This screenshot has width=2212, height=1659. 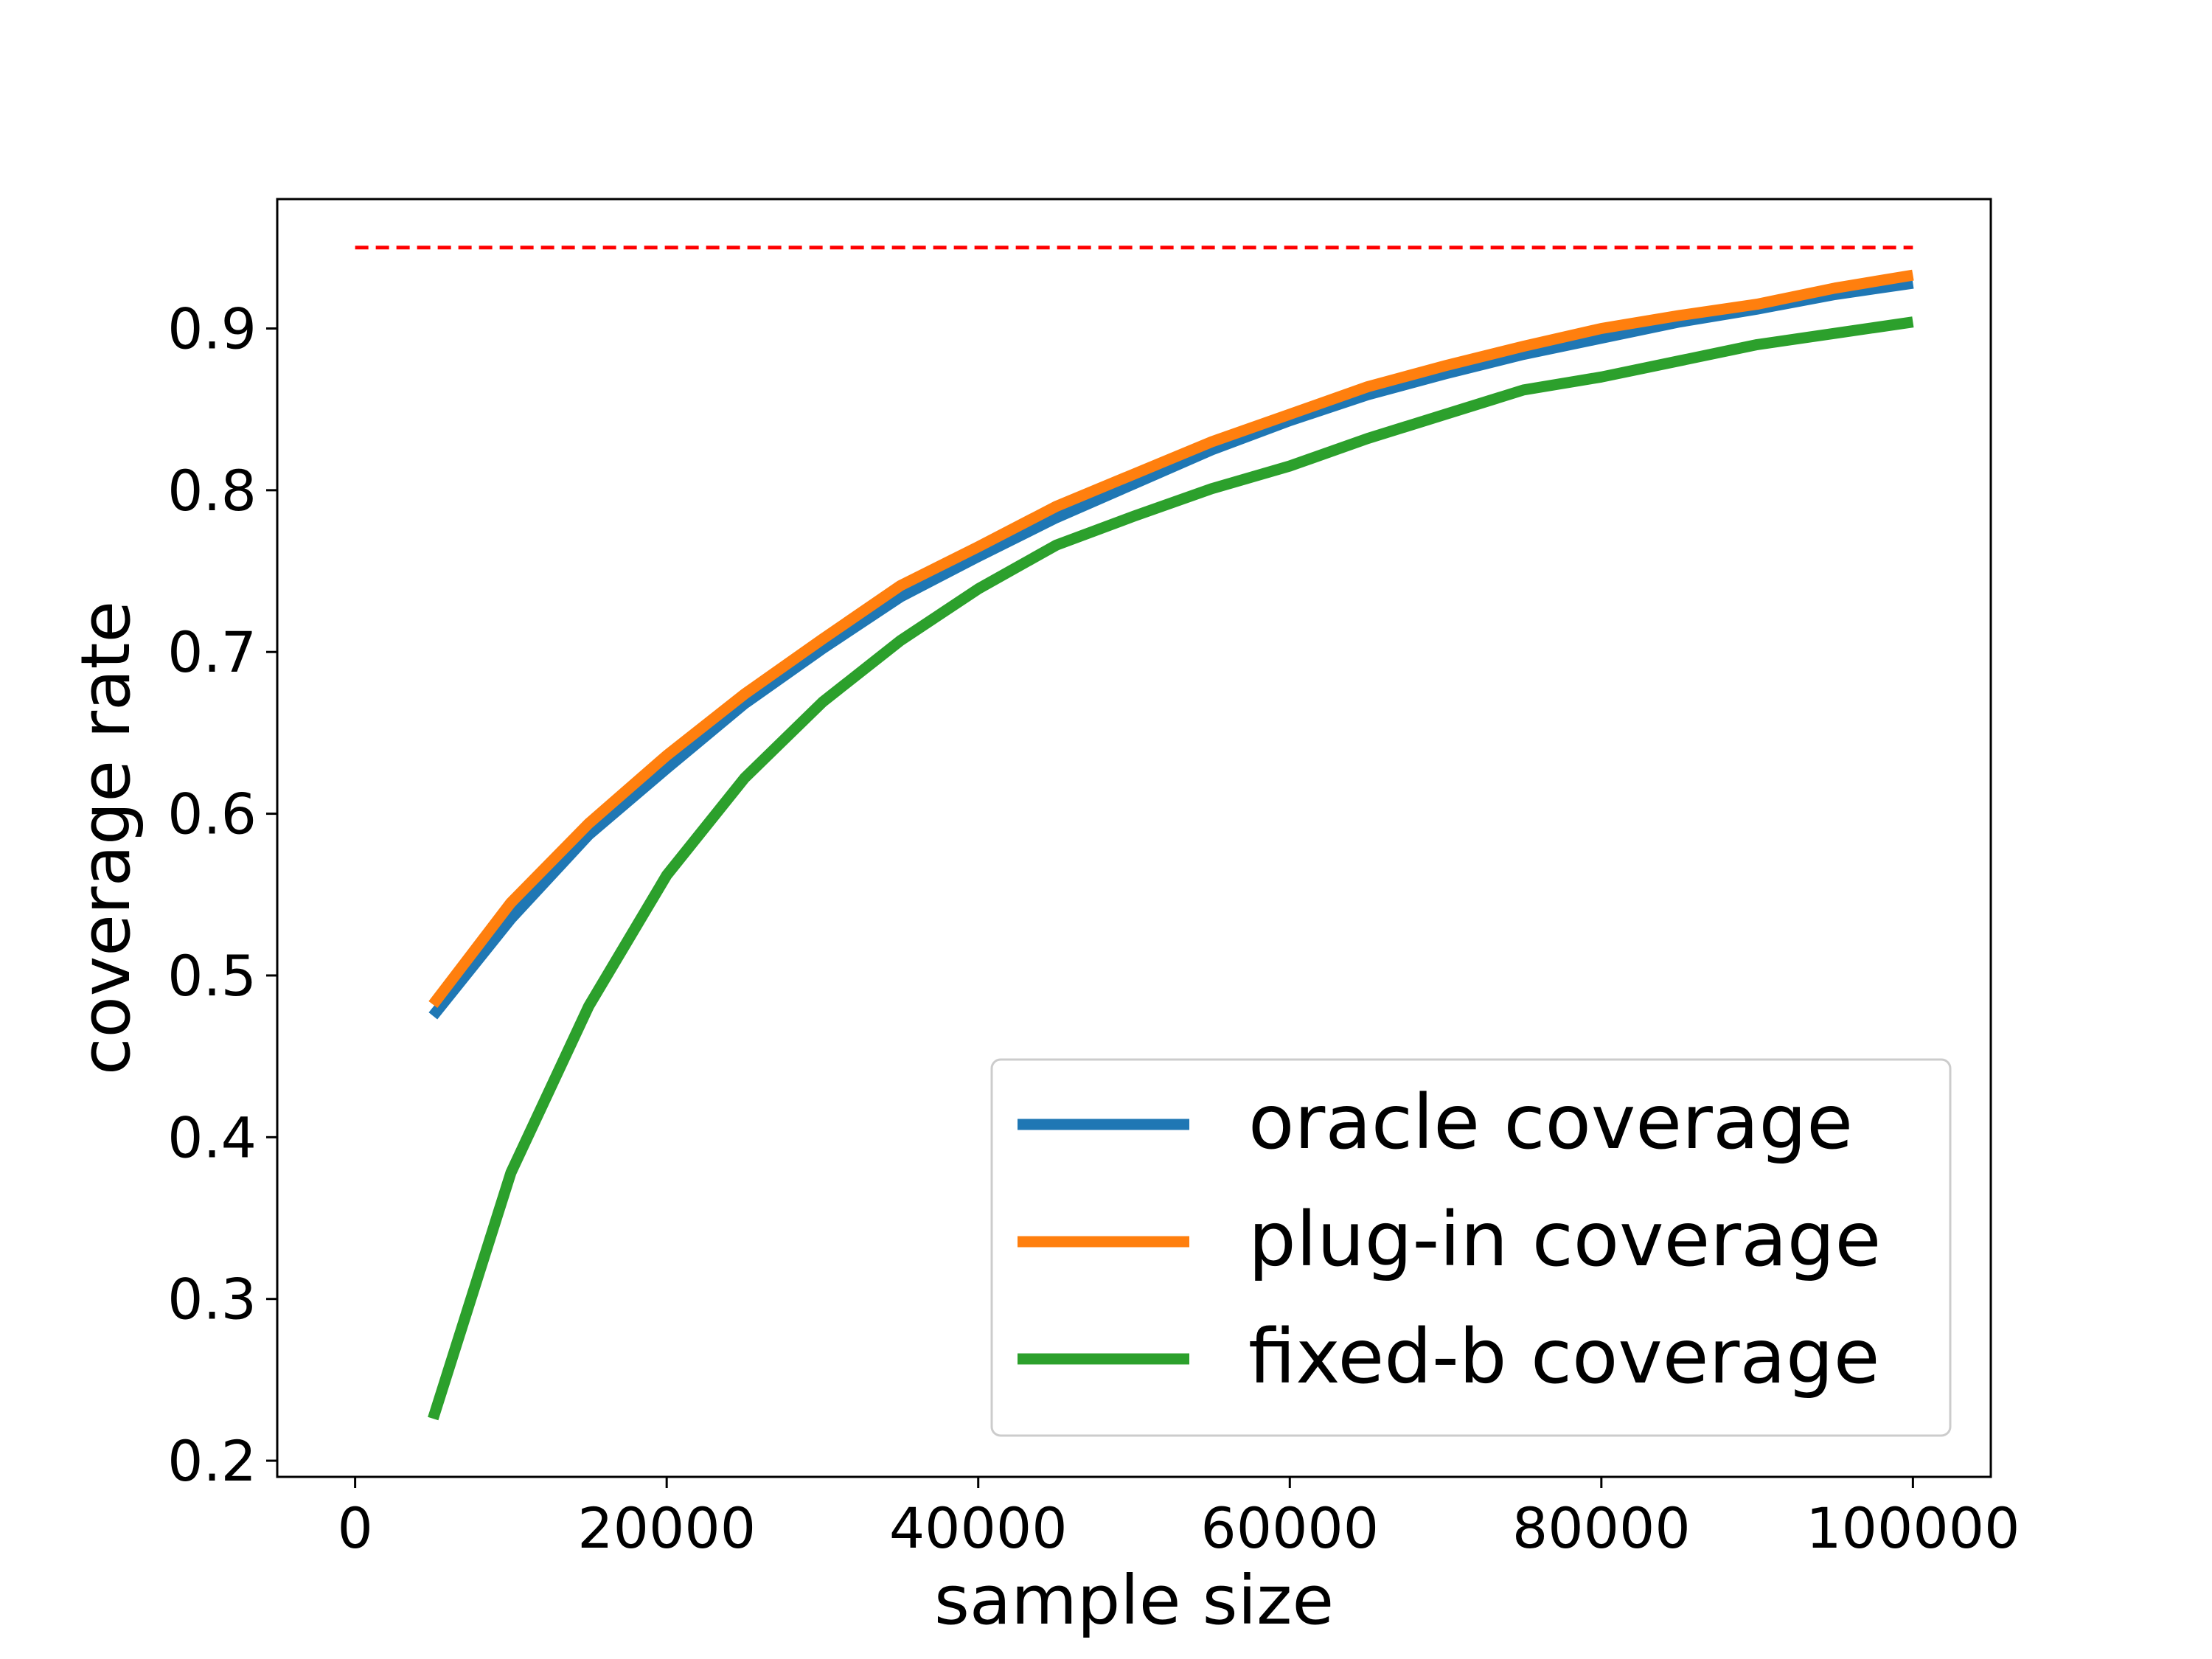 I want to click on y-axis-ticks: 0.2 0.3 0.4 0.5 0.6 0.7 0.8 0.9, so click(x=222, y=895).